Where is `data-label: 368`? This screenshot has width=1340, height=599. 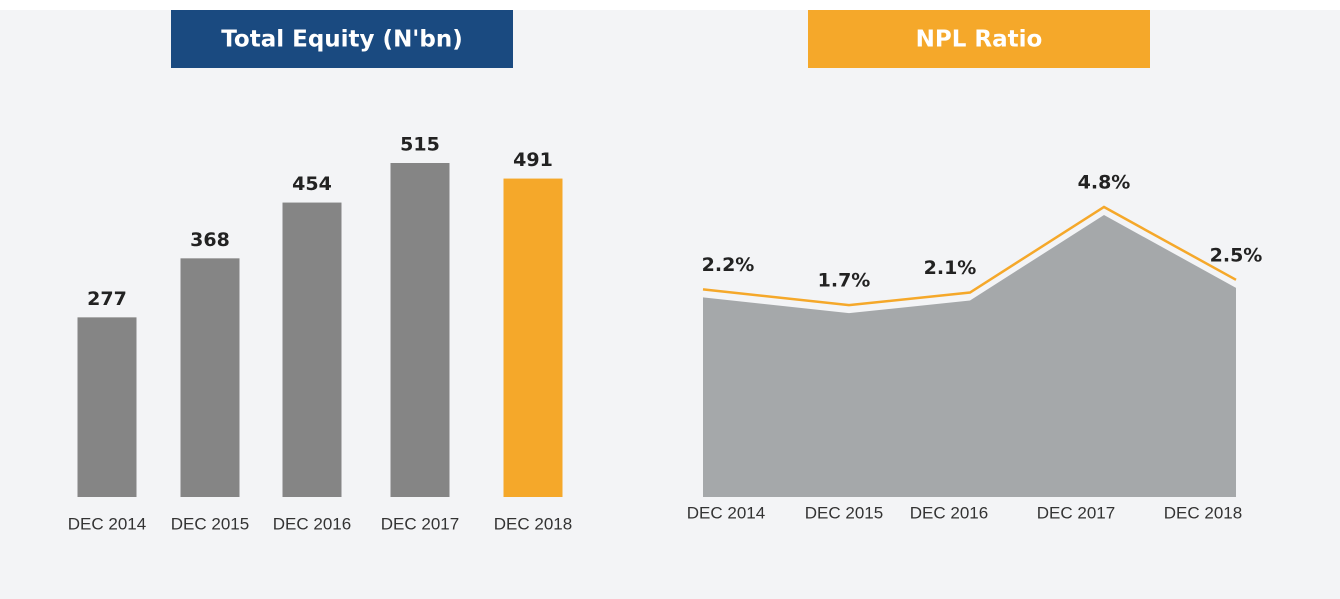 data-label: 368 is located at coordinates (210, 240).